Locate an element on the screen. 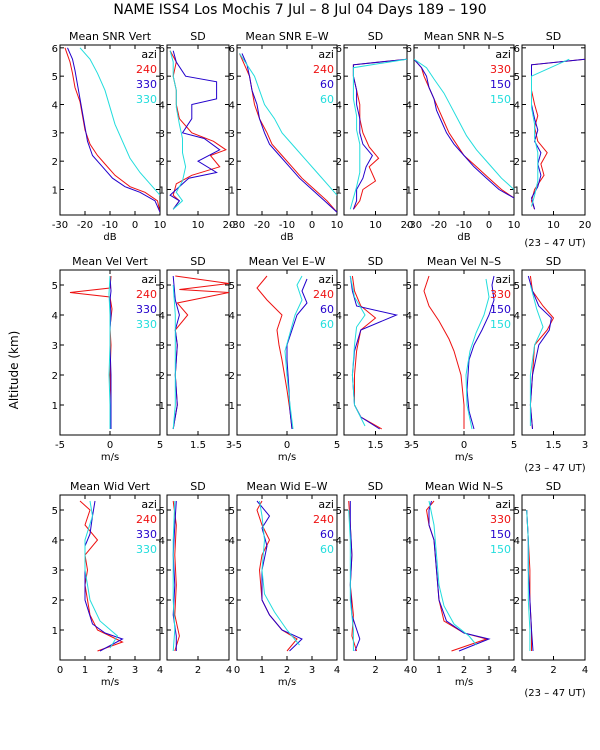  x-tick-label: 5 is located at coordinates (337, 445).